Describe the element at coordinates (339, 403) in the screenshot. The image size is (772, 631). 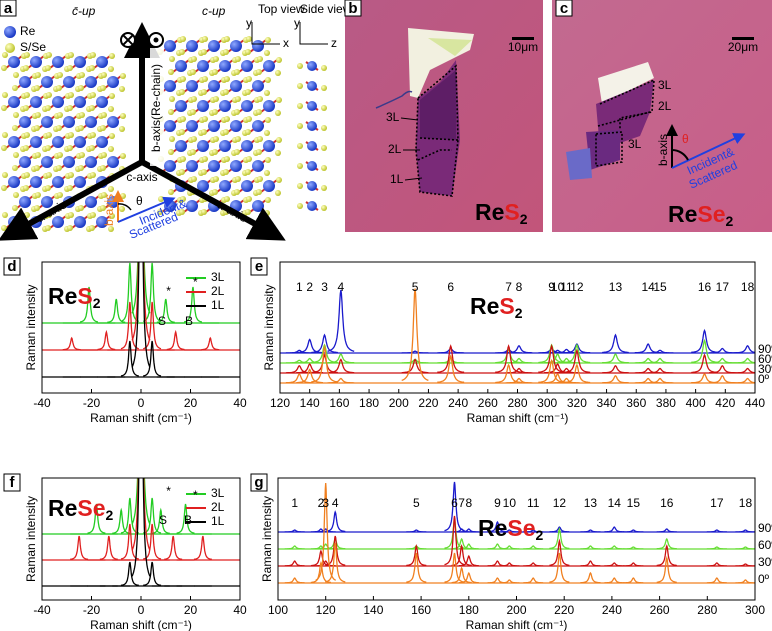
I see `x-tick-label: 160` at that location.